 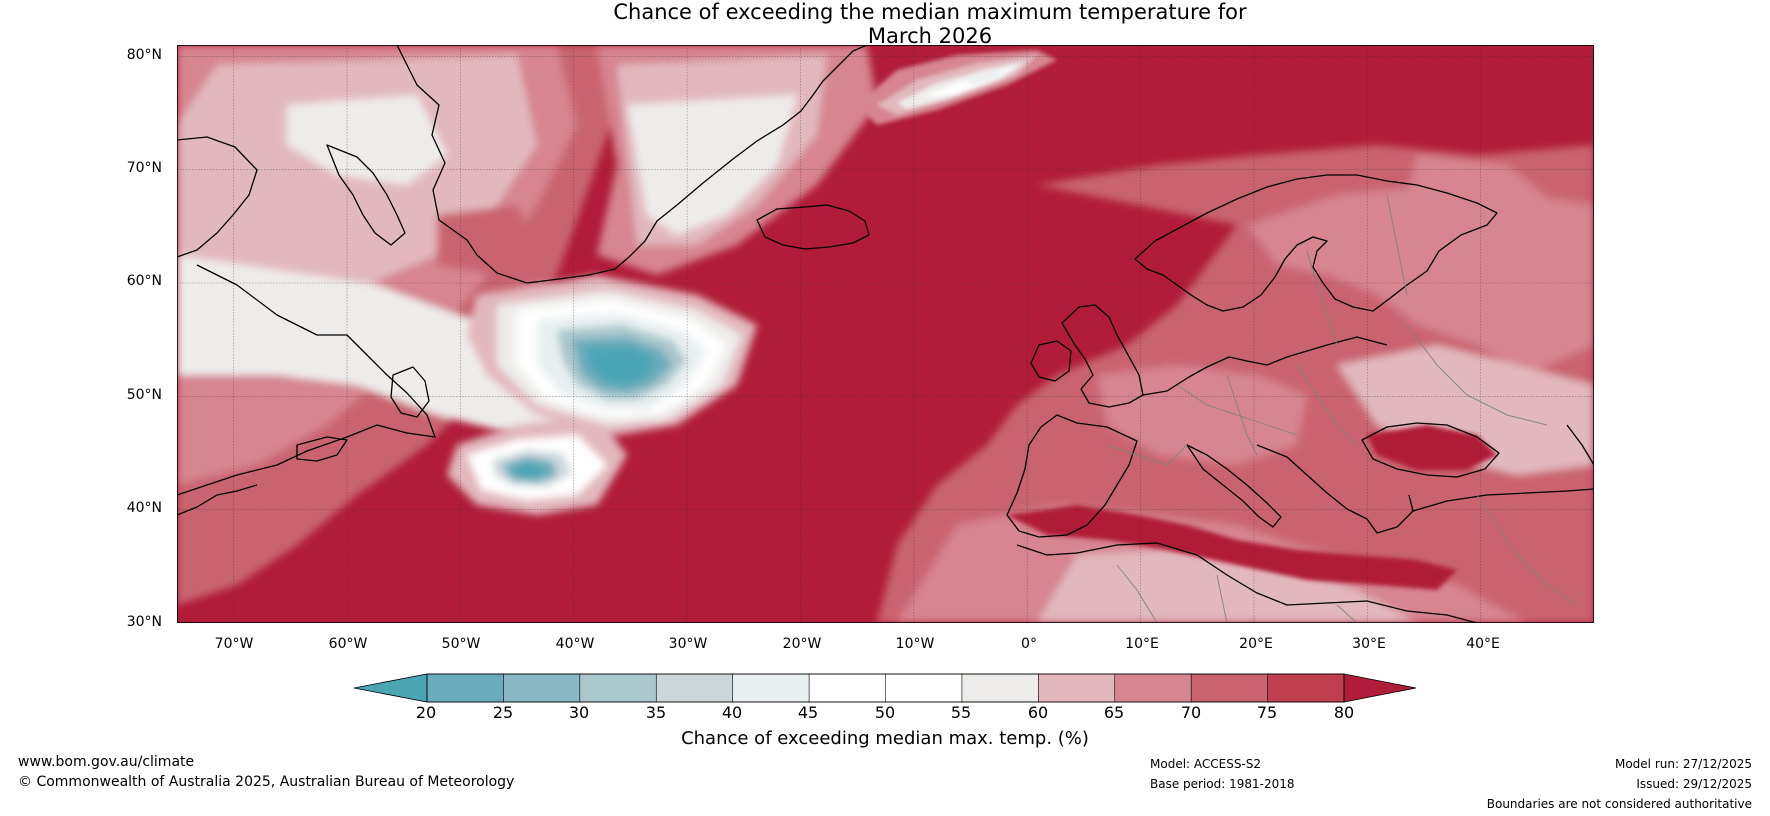 I want to click on lat-label-70n: 70°N, so click(x=144, y=168).